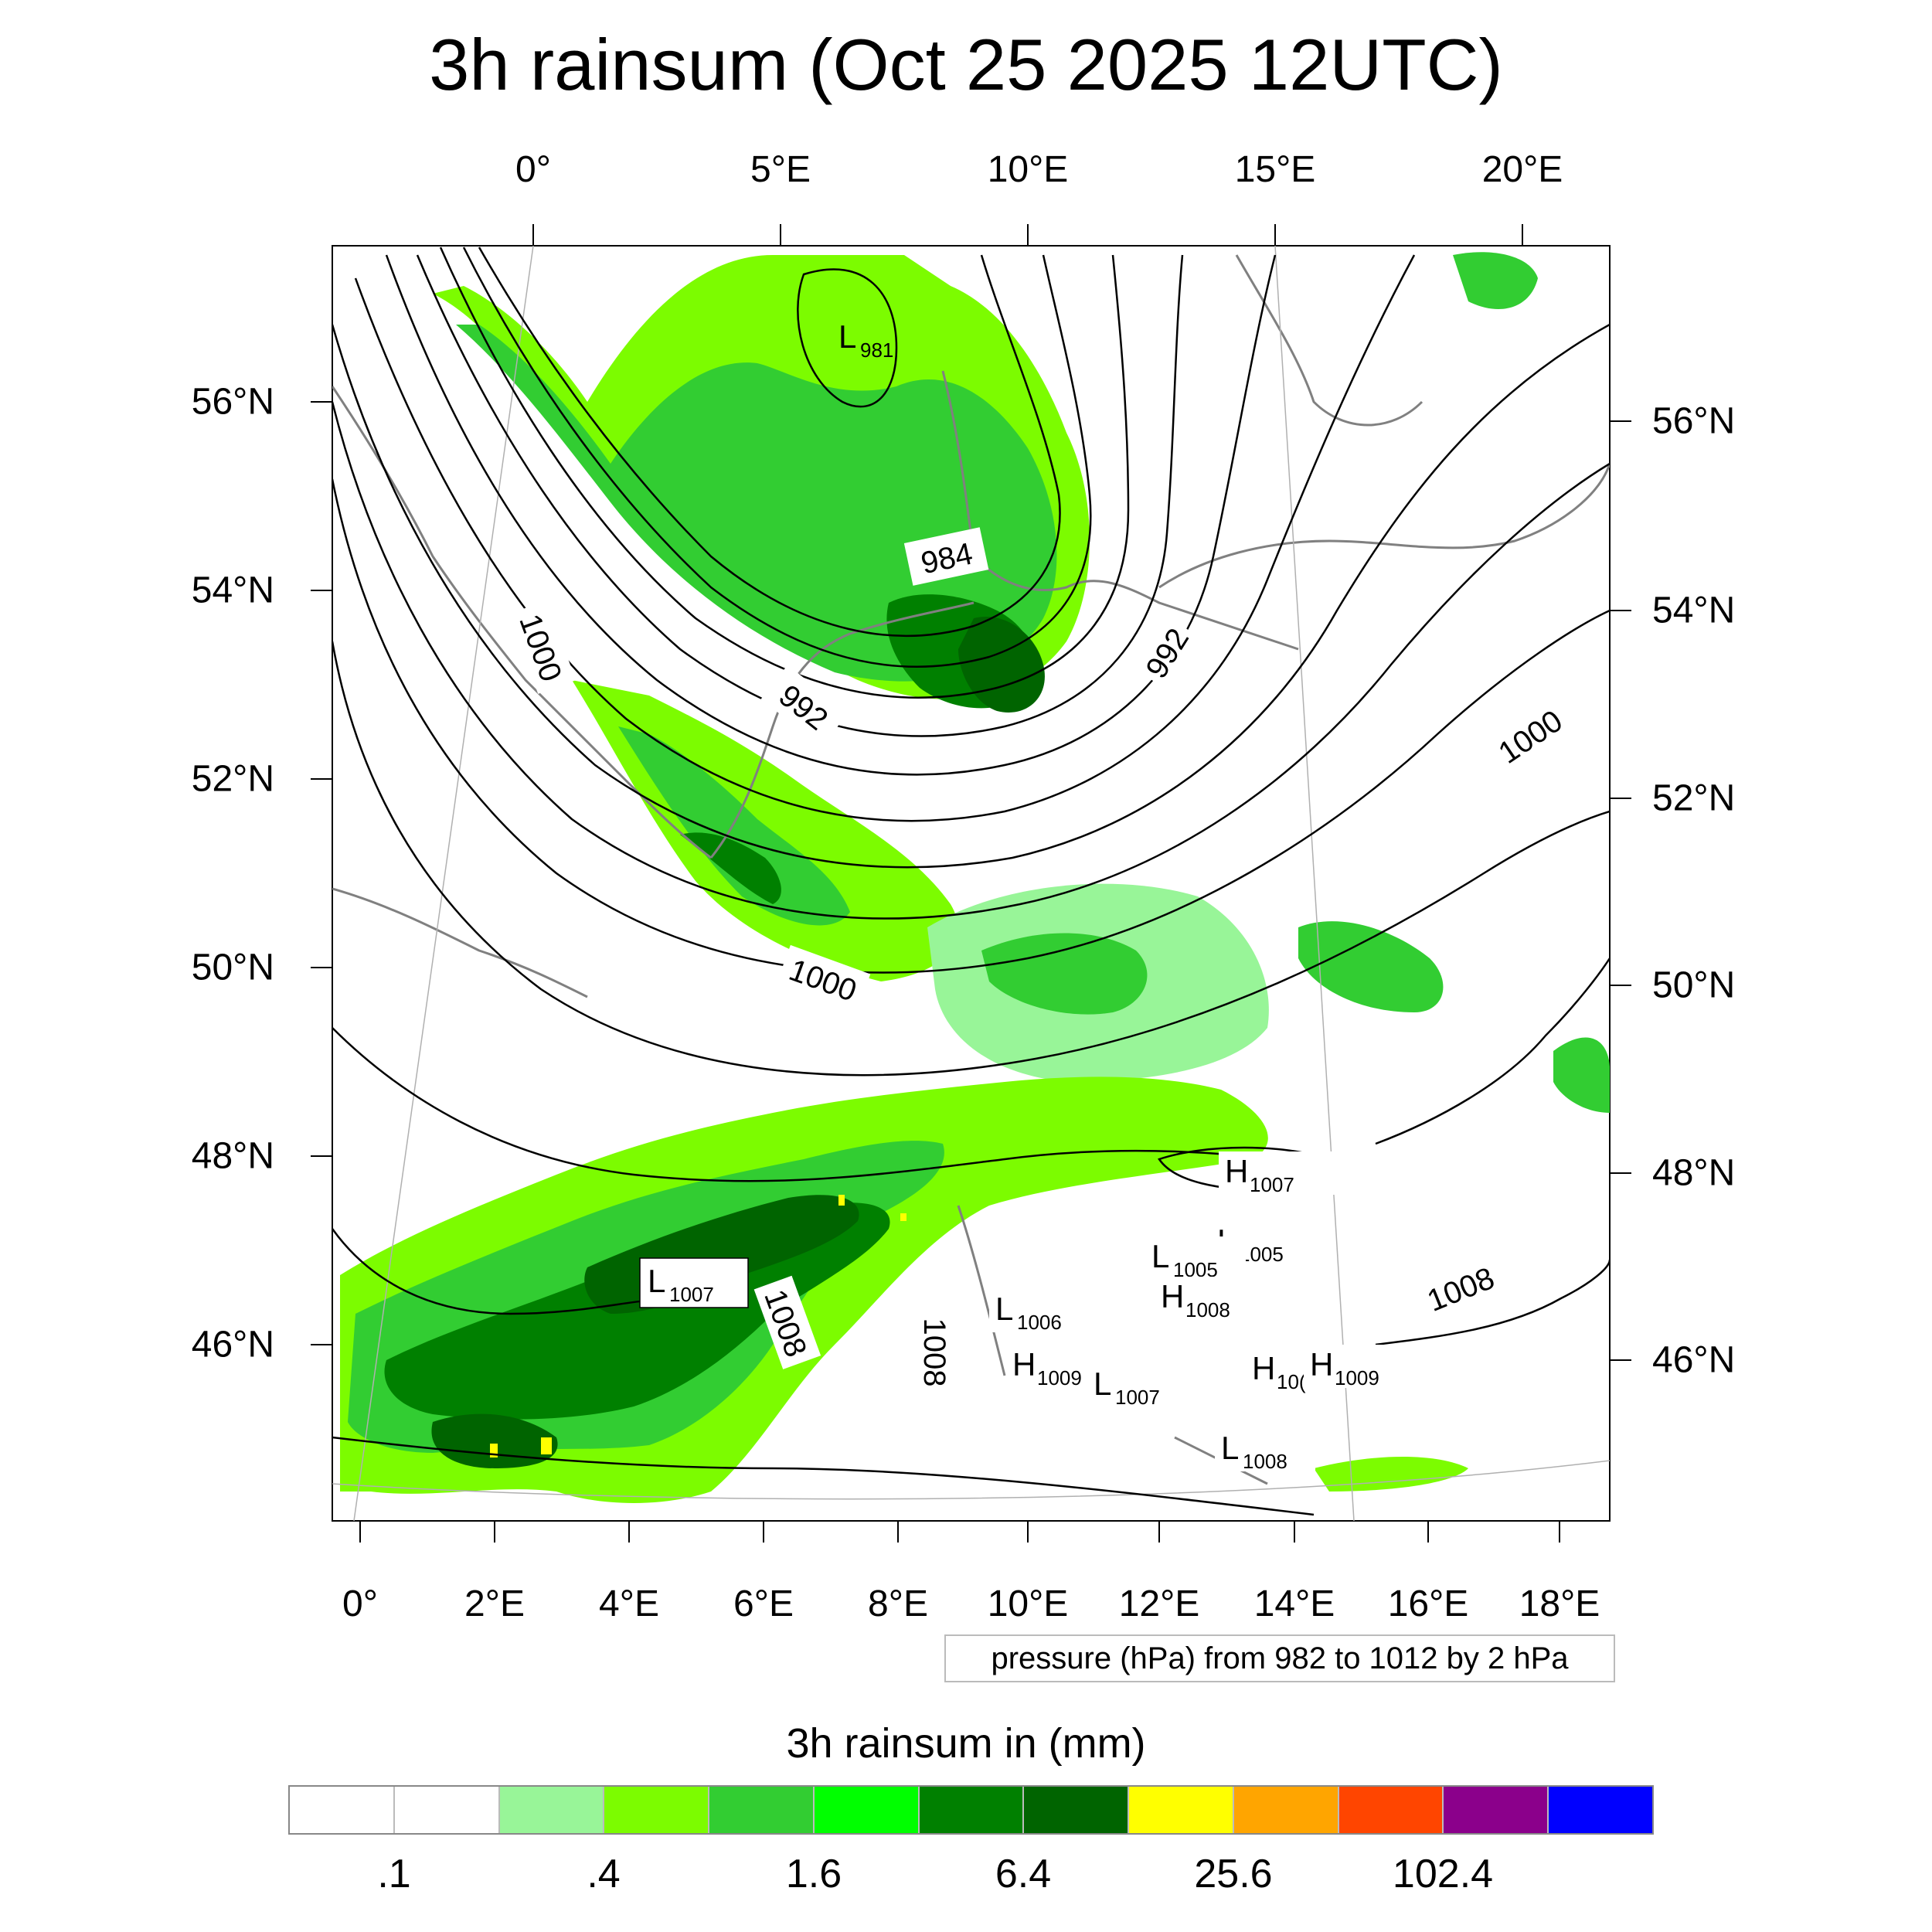  I want to click on lat-label-left: 52°N, so click(232, 779).